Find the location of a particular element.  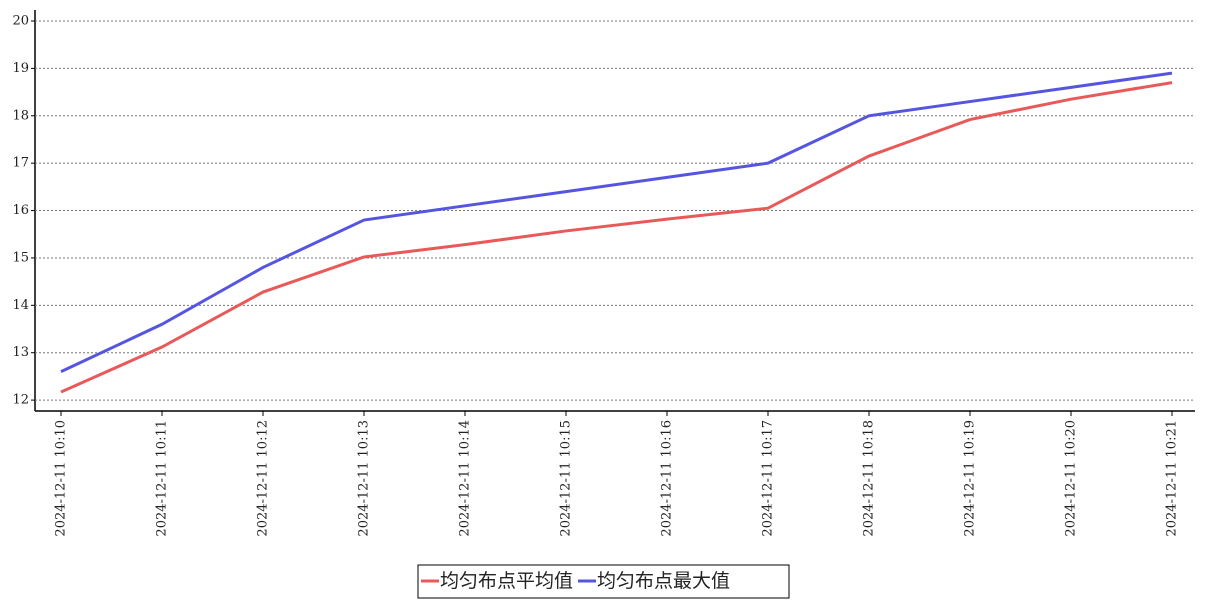

x-tick-label: 2024-12-11 10:13 is located at coordinates (364, 478).